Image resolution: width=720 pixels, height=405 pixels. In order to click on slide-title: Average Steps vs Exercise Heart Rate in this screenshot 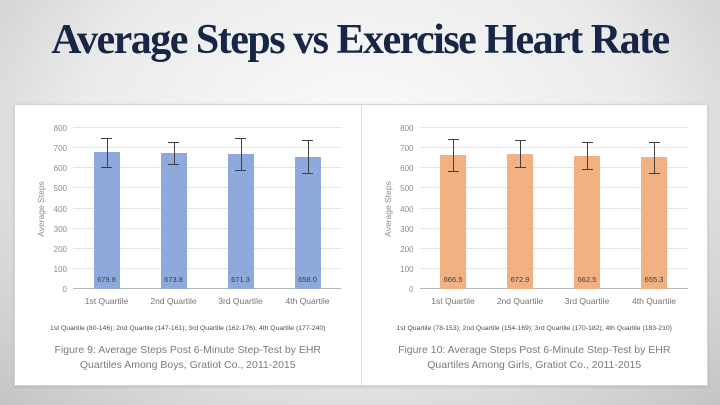, I will do `click(360, 40)`.